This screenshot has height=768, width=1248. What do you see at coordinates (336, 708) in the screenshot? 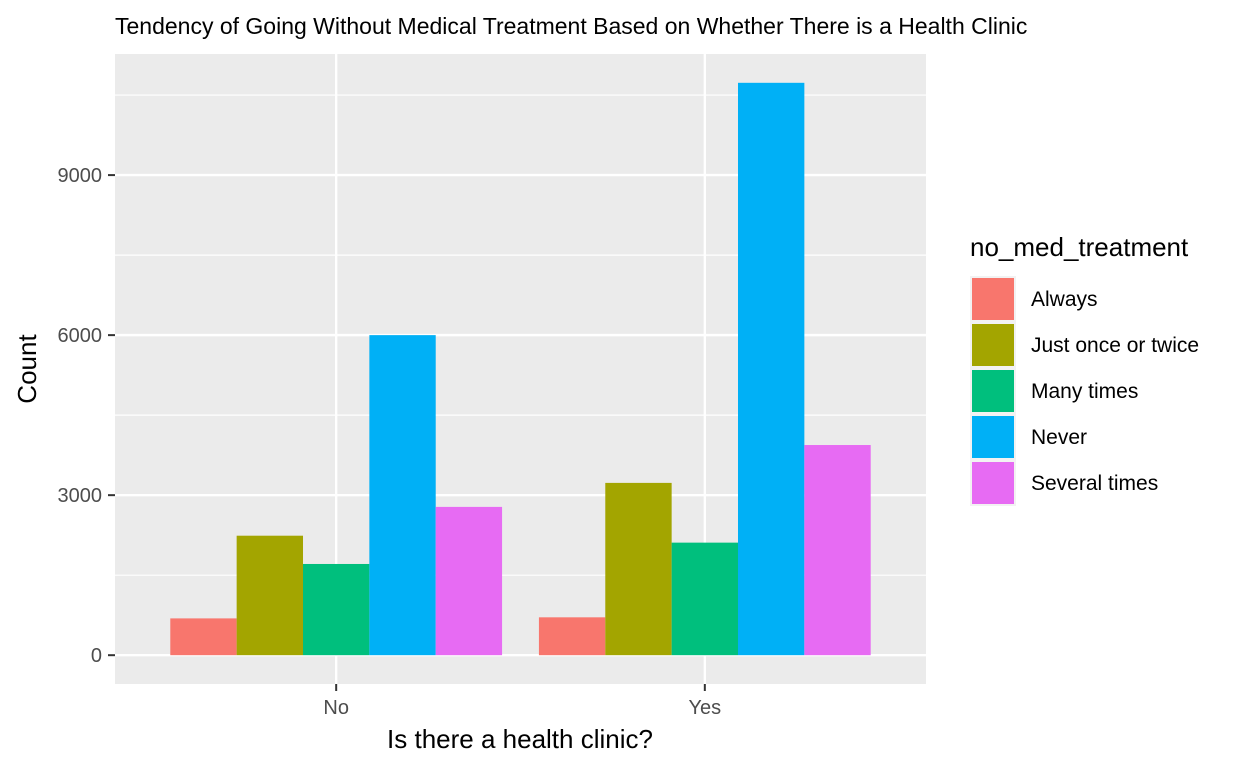
I see `x-tick-label: No` at bounding box center [336, 708].